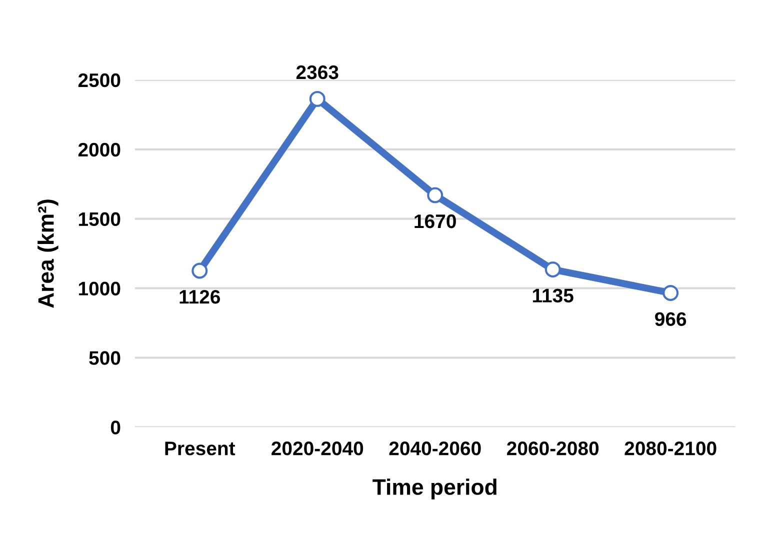 The width and height of the screenshot is (762, 540). I want to click on y-tick-label: 2000, so click(99, 149).